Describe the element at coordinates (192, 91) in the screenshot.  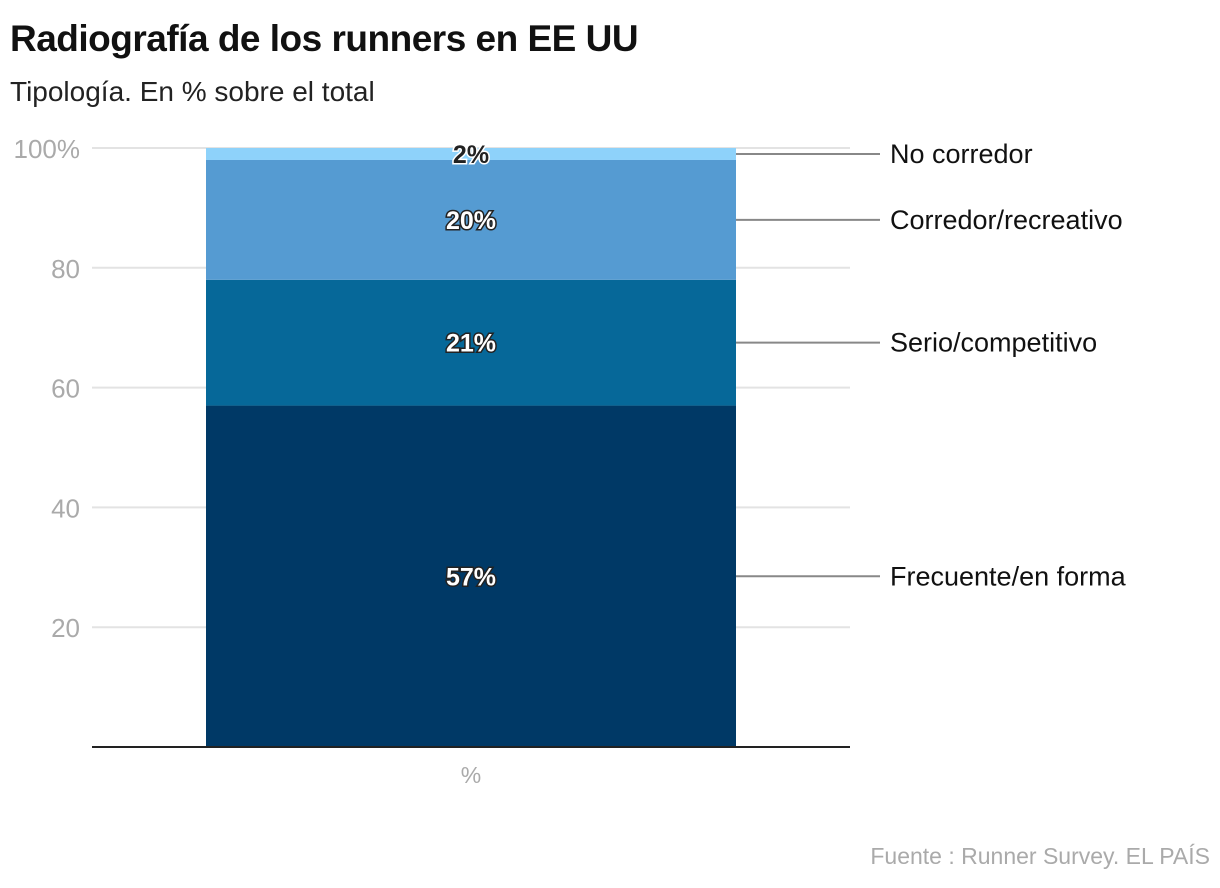
I see `chart-subtitle: Tipología. En % sobre el total` at that location.